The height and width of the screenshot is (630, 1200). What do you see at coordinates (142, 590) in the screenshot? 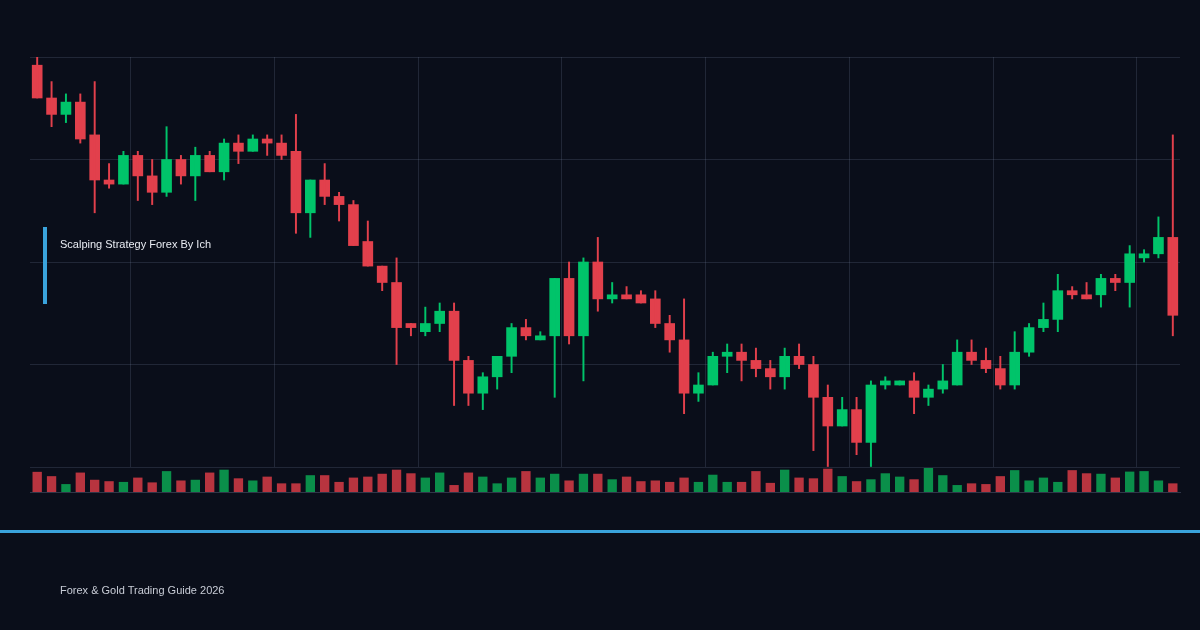
I see `text: Forex & Gold Trading Guide 2026` at bounding box center [142, 590].